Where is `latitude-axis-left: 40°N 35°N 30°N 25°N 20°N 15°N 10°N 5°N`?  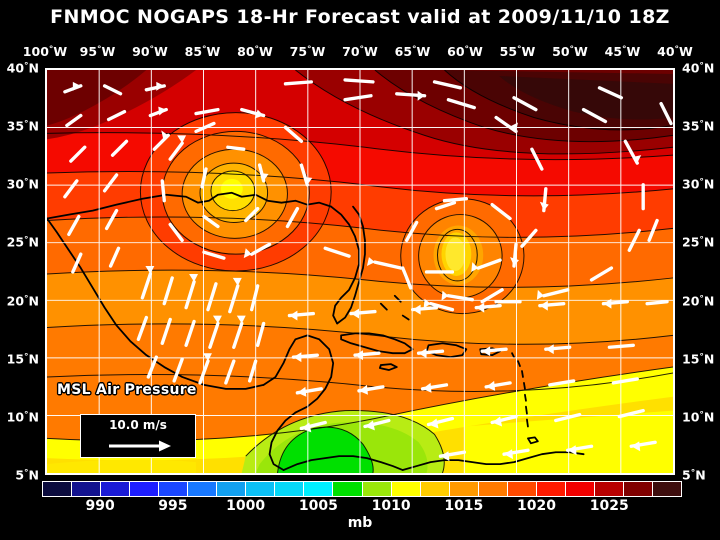 latitude-axis-left: 40°N 35°N 30°N 25°N 20°N 15°N 10°N 5°N is located at coordinates (21, 272).